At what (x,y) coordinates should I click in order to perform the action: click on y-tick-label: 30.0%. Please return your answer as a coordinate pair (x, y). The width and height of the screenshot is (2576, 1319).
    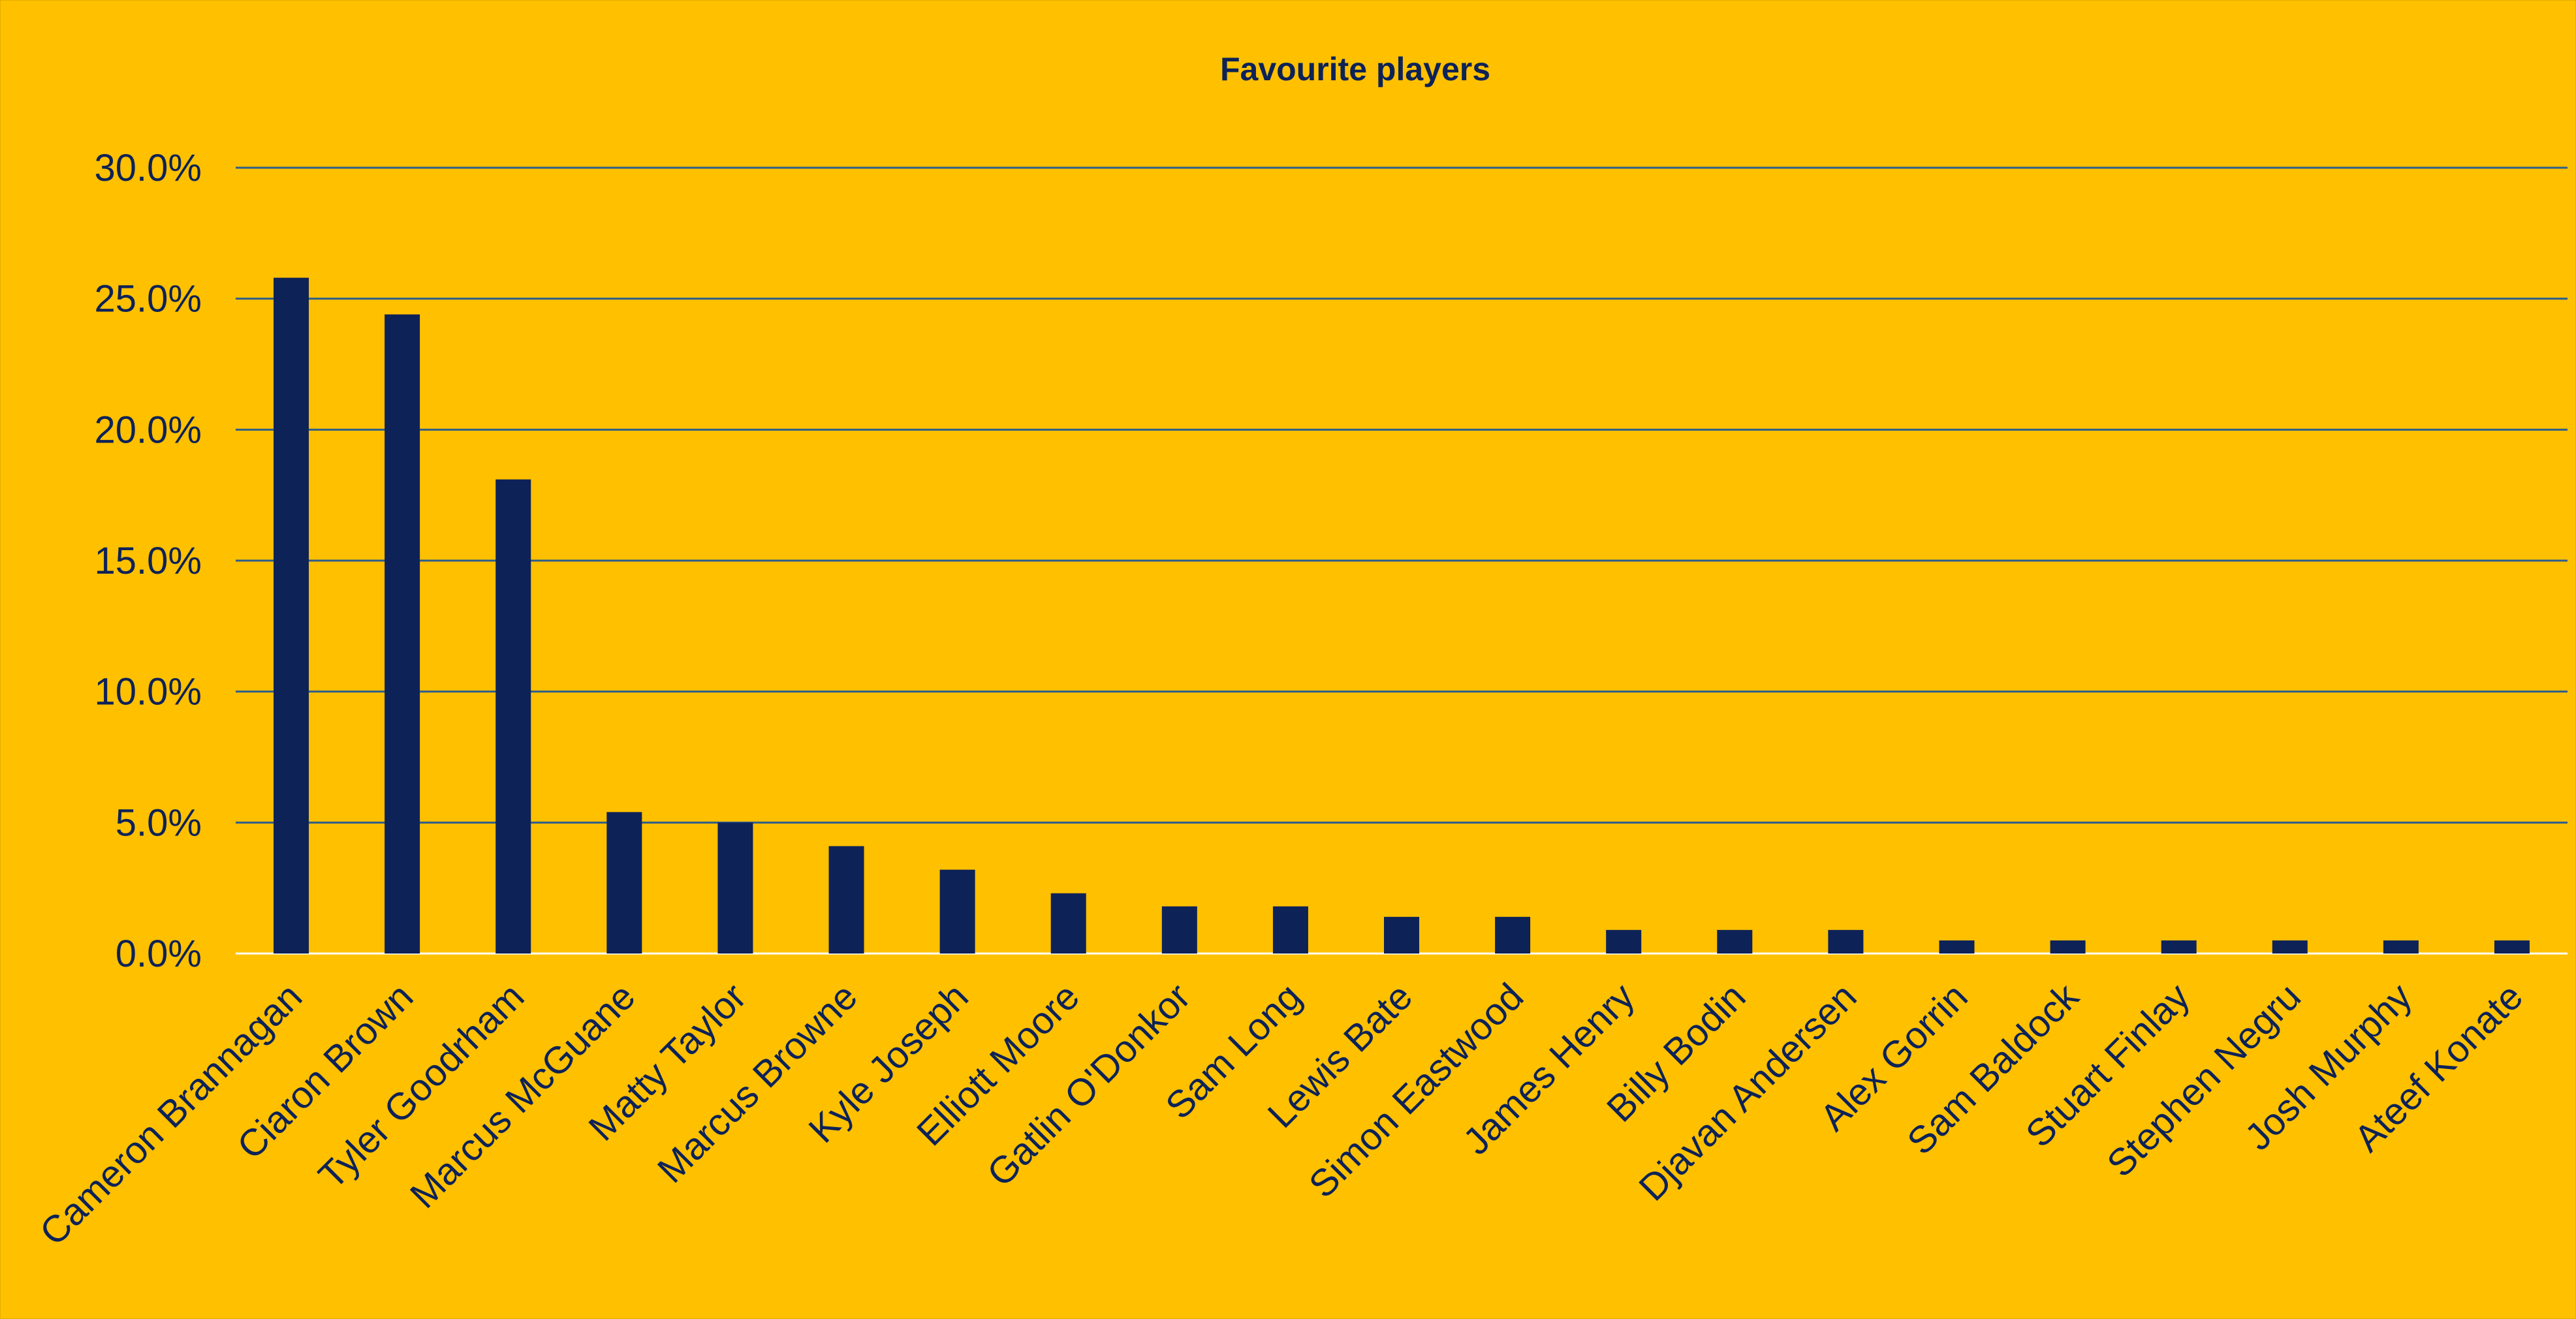
    Looking at the image, I should click on (148, 168).